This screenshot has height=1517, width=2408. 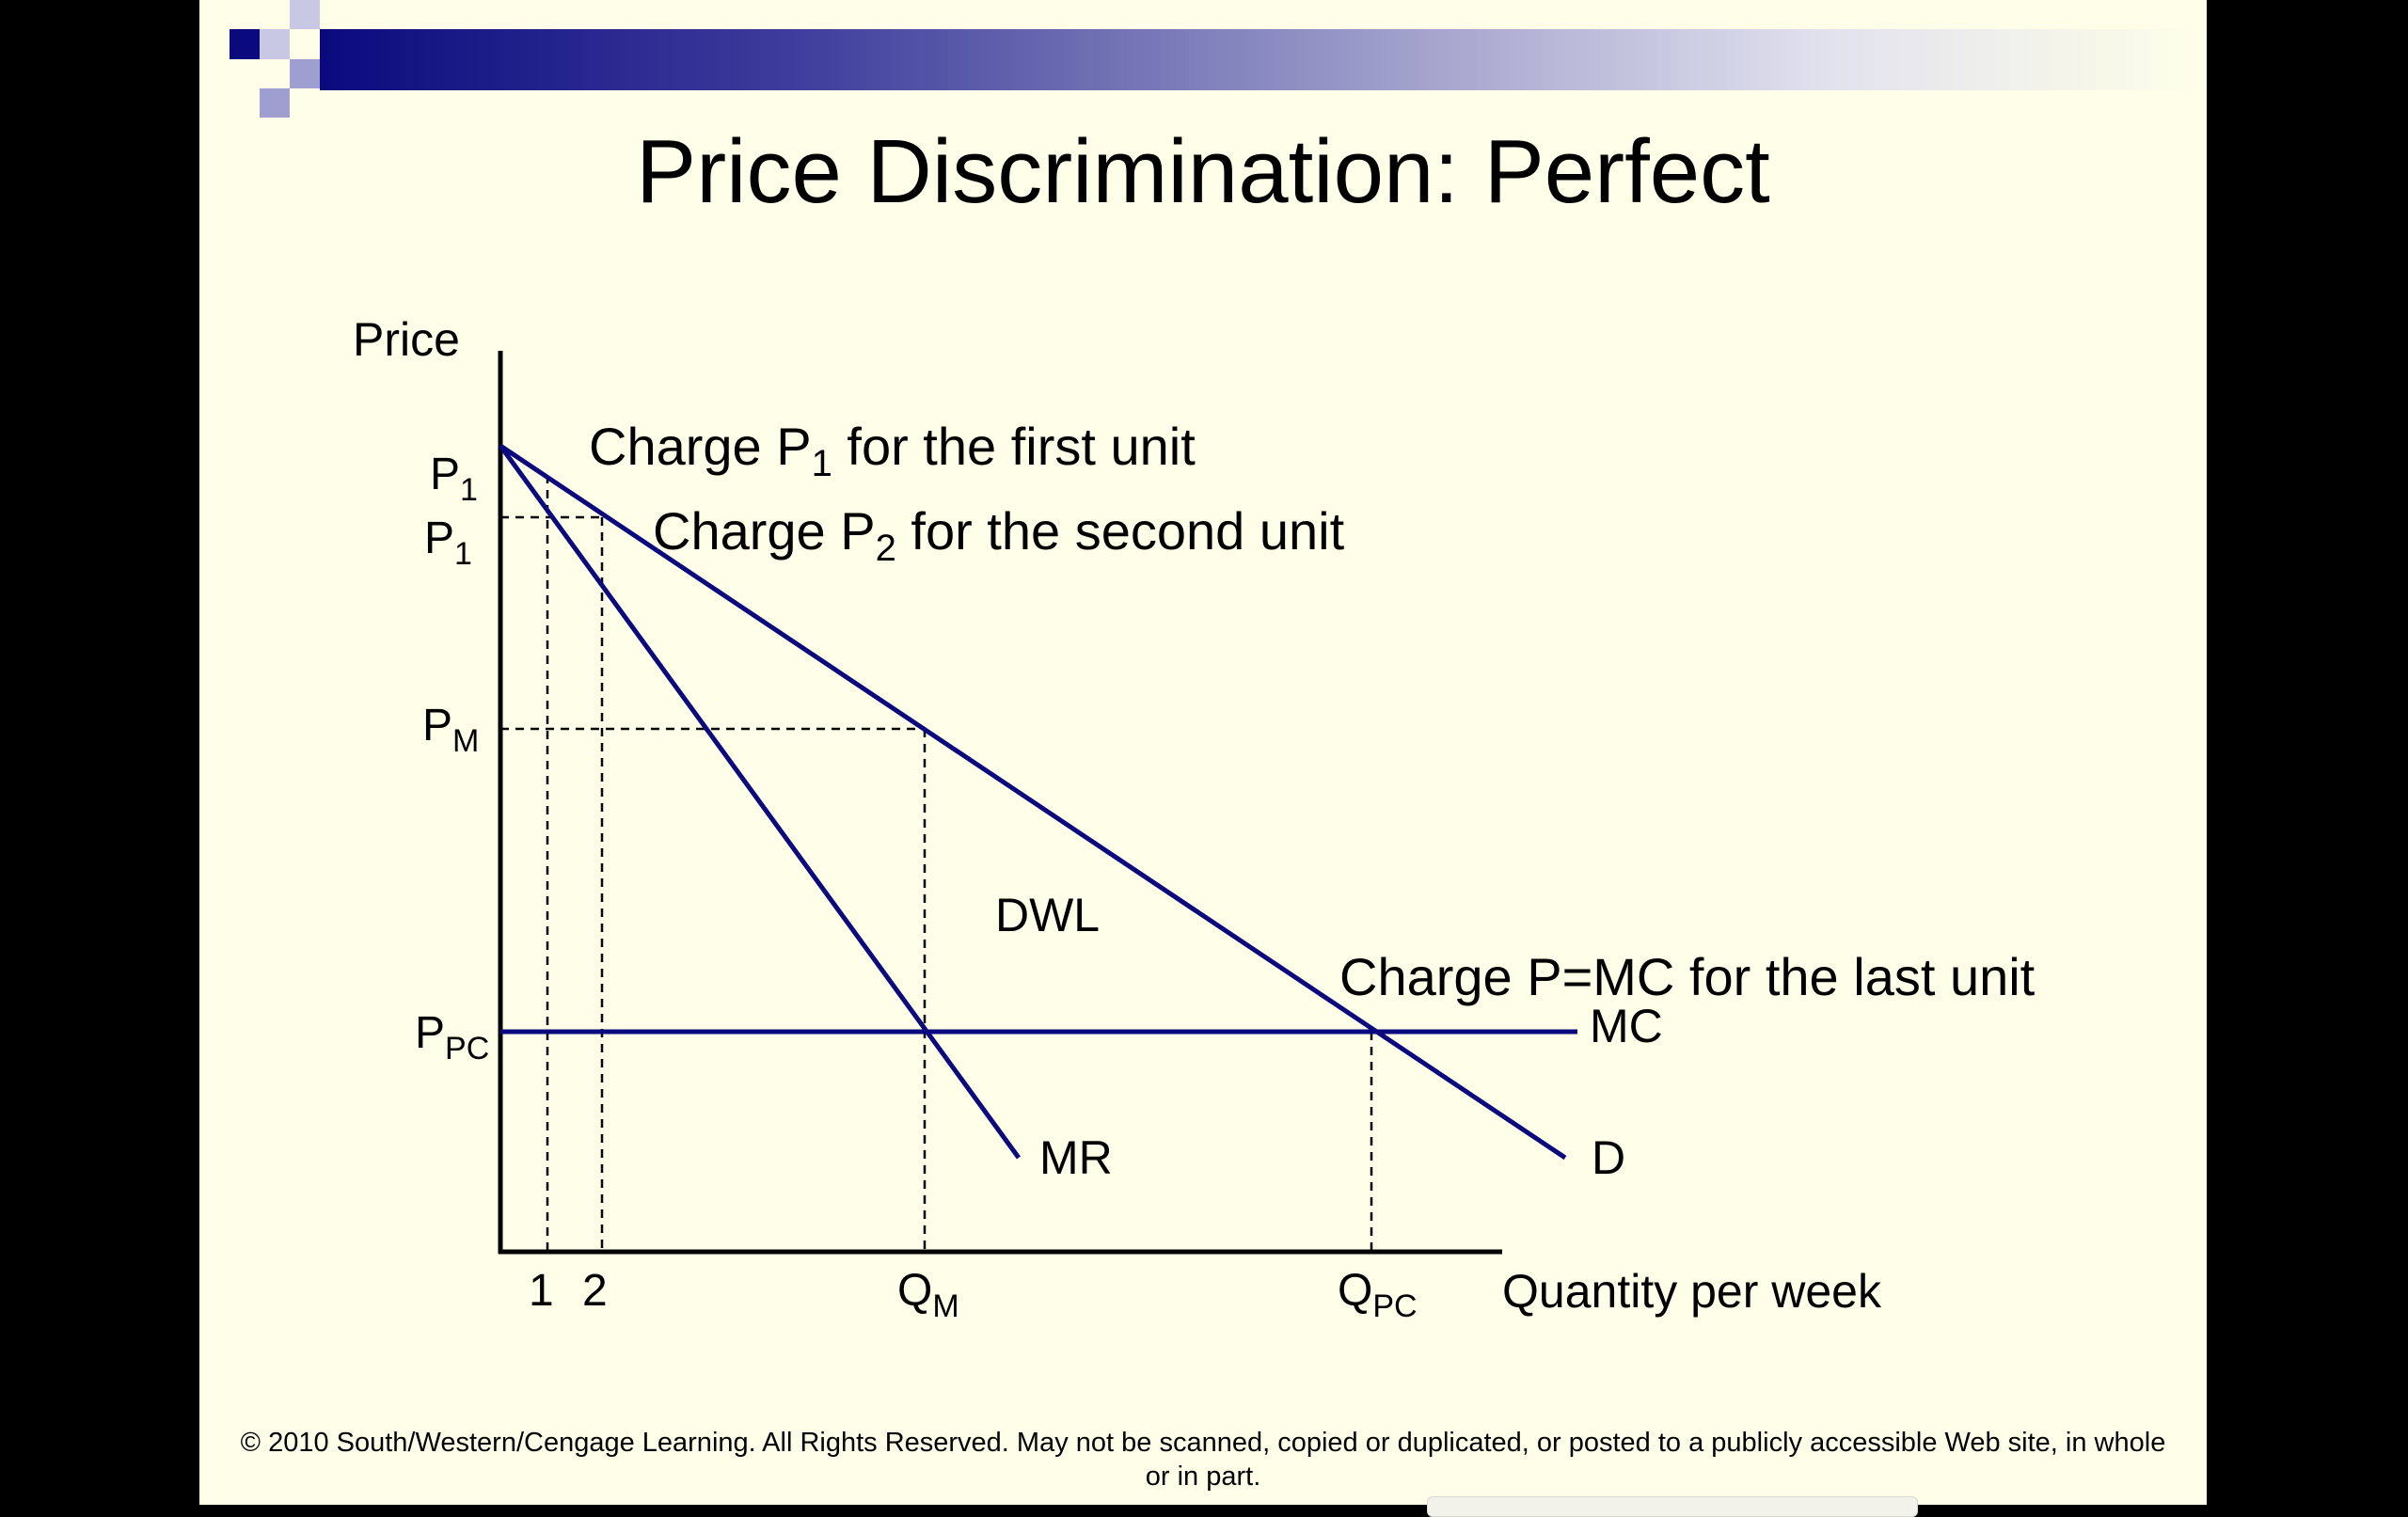 What do you see at coordinates (1264, 59) in the screenshot?
I see `header-gradient-bar` at bounding box center [1264, 59].